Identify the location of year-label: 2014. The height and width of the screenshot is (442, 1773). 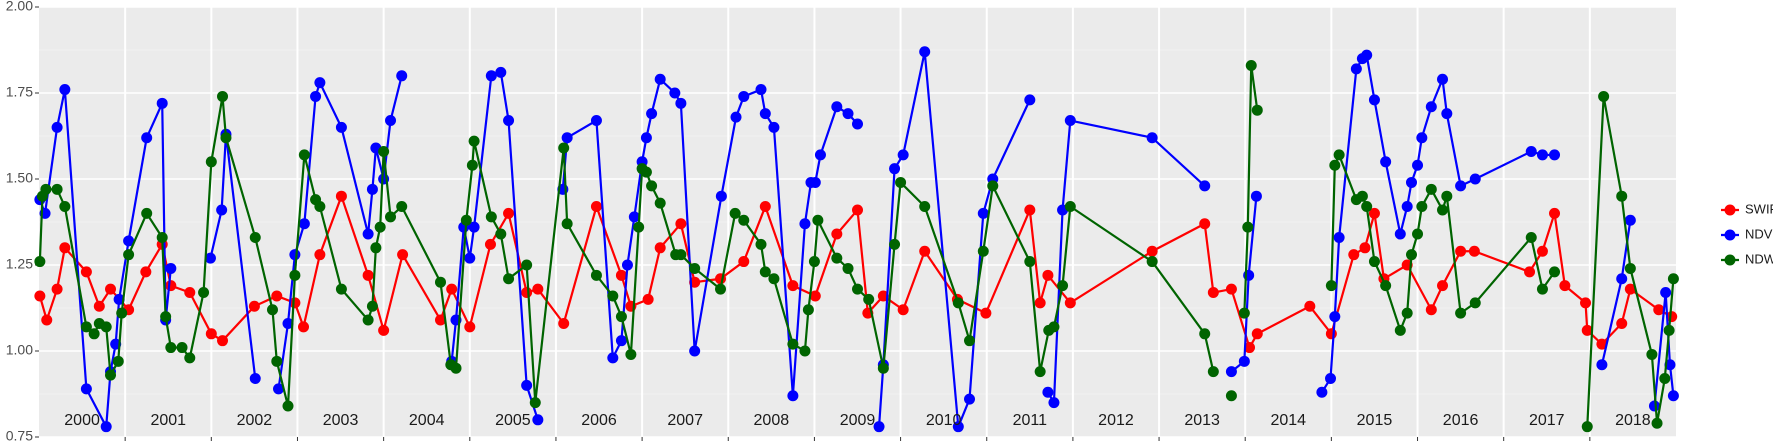
(1288, 420).